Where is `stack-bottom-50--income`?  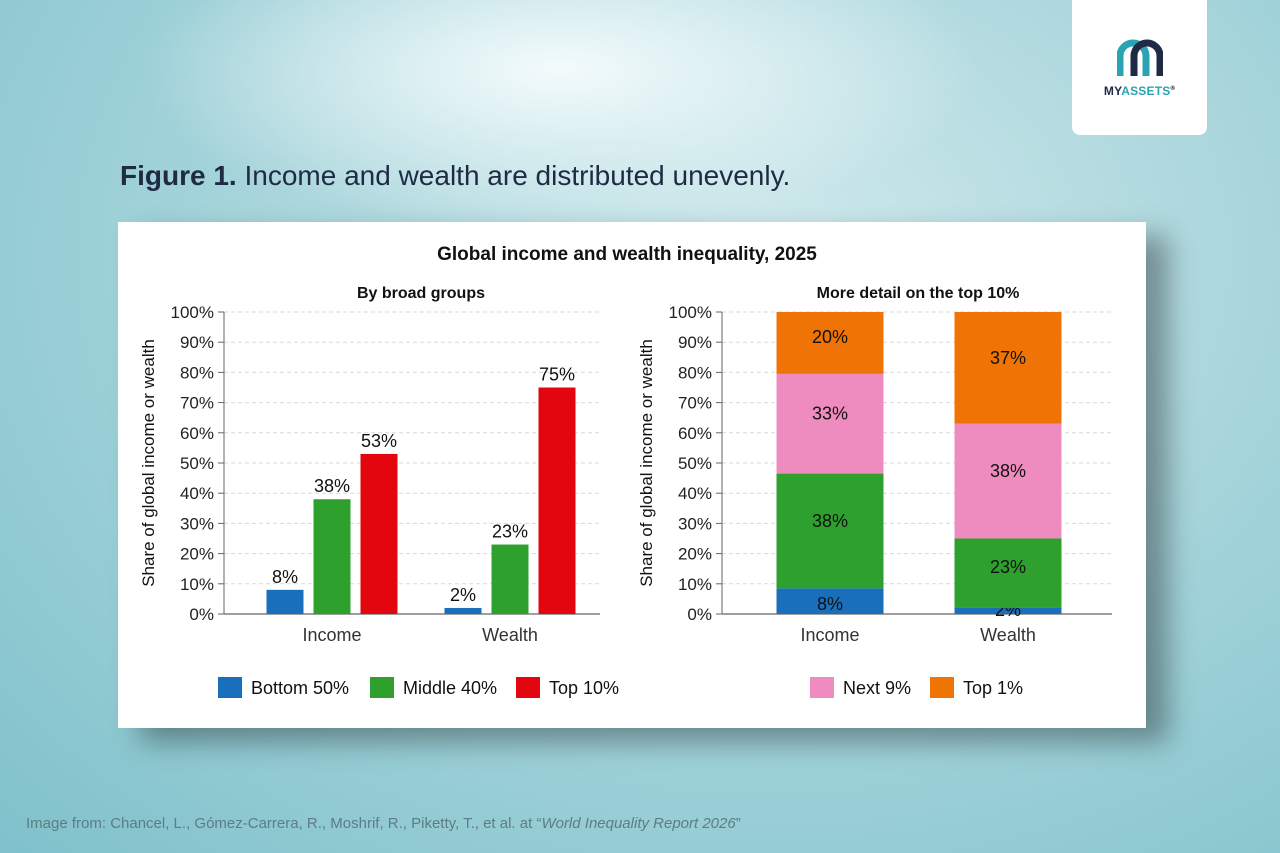
stack-bottom-50--income is located at coordinates (830, 601).